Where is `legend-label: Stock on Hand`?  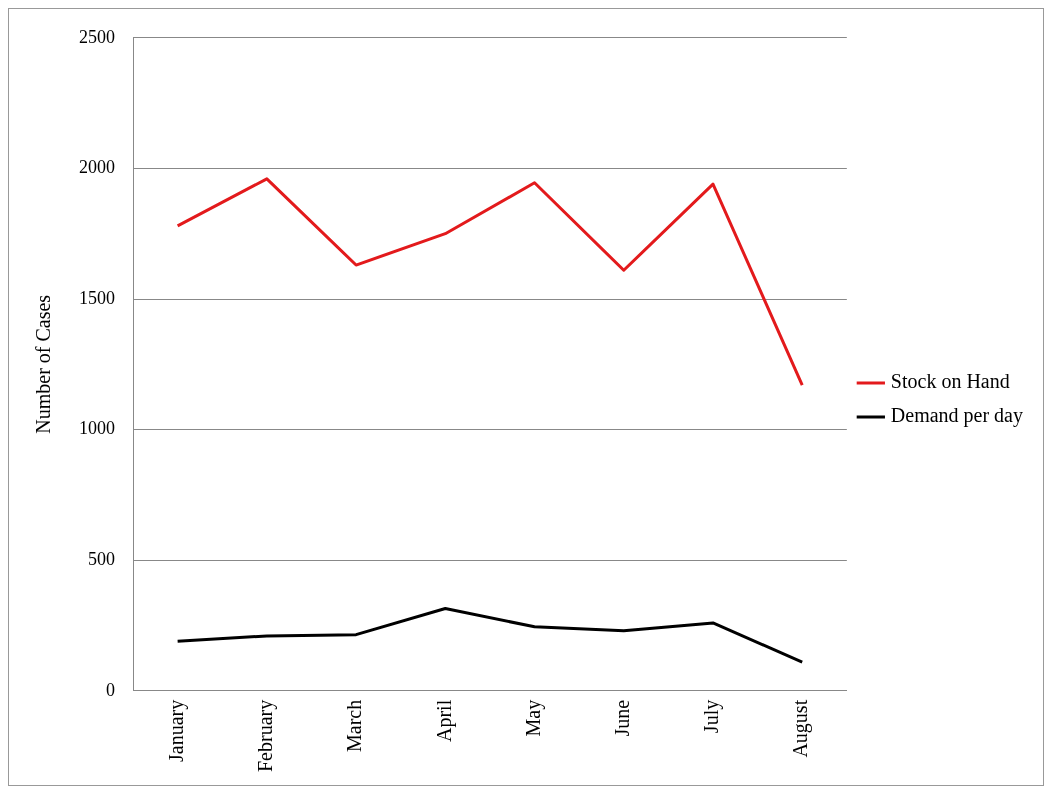
legend-label: Stock on Hand is located at coordinates (950, 381).